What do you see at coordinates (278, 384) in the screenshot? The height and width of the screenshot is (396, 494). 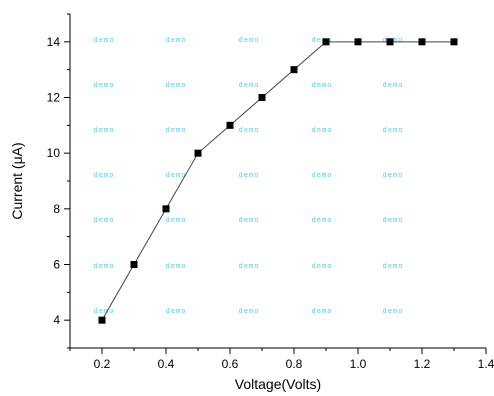 I see `x-axis-label: Voltage(Volts)` at bounding box center [278, 384].